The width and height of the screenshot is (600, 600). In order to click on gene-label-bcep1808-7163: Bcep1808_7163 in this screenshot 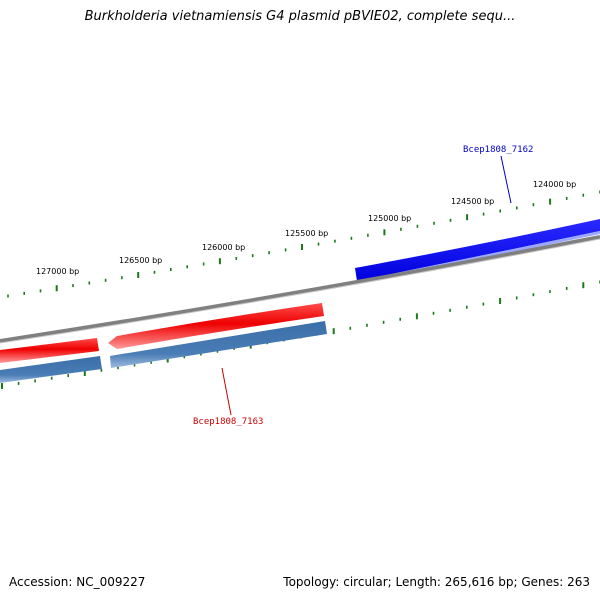, I will do `click(228, 422)`.